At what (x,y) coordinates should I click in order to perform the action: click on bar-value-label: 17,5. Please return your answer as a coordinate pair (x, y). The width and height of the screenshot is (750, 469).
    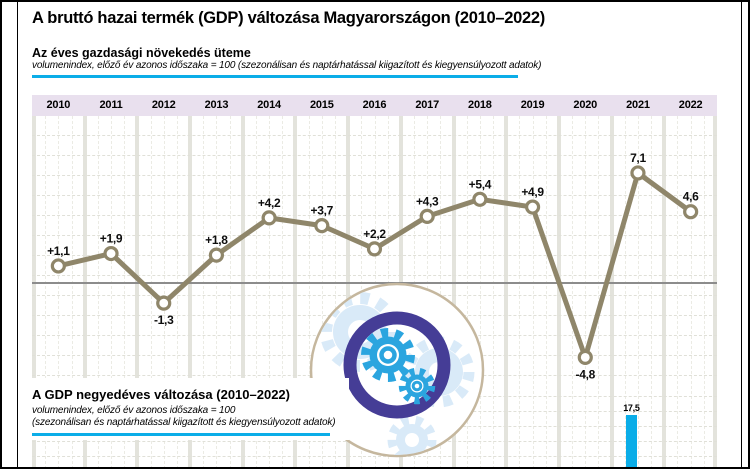
    Looking at the image, I should click on (631, 408).